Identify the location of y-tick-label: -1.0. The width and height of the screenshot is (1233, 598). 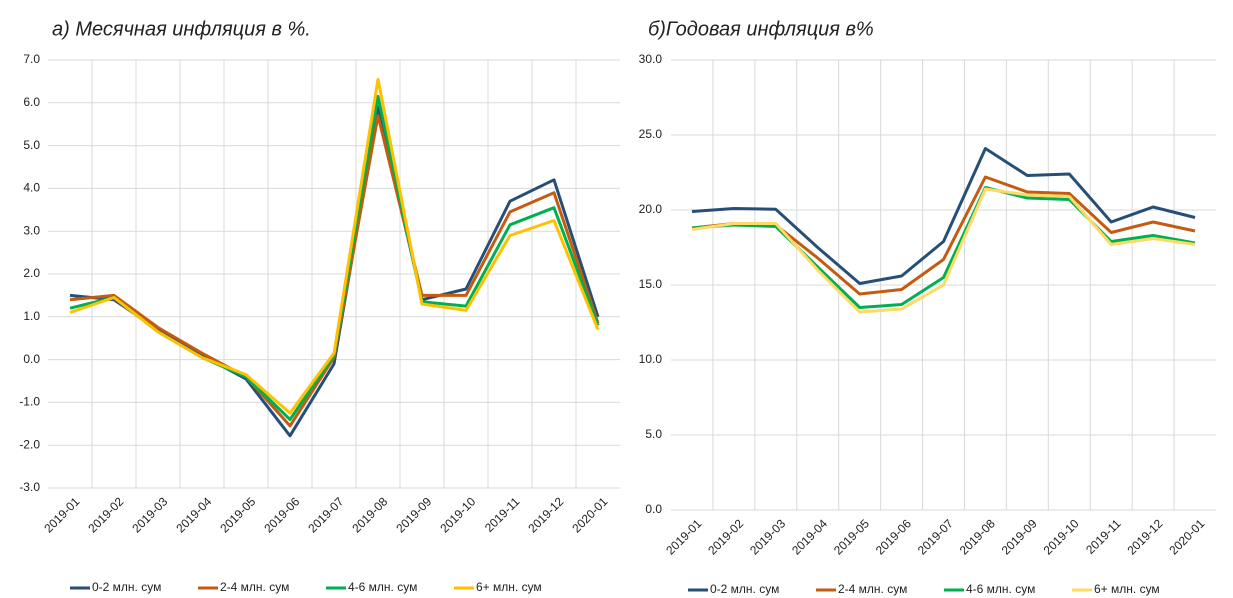
(29, 402).